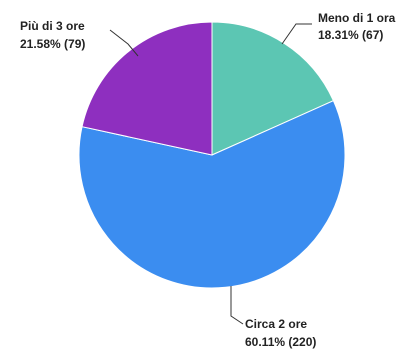 This screenshot has height=355, width=412. What do you see at coordinates (147, 88) in the screenshot?
I see `pie-slice-pi-di-3-ore` at bounding box center [147, 88].